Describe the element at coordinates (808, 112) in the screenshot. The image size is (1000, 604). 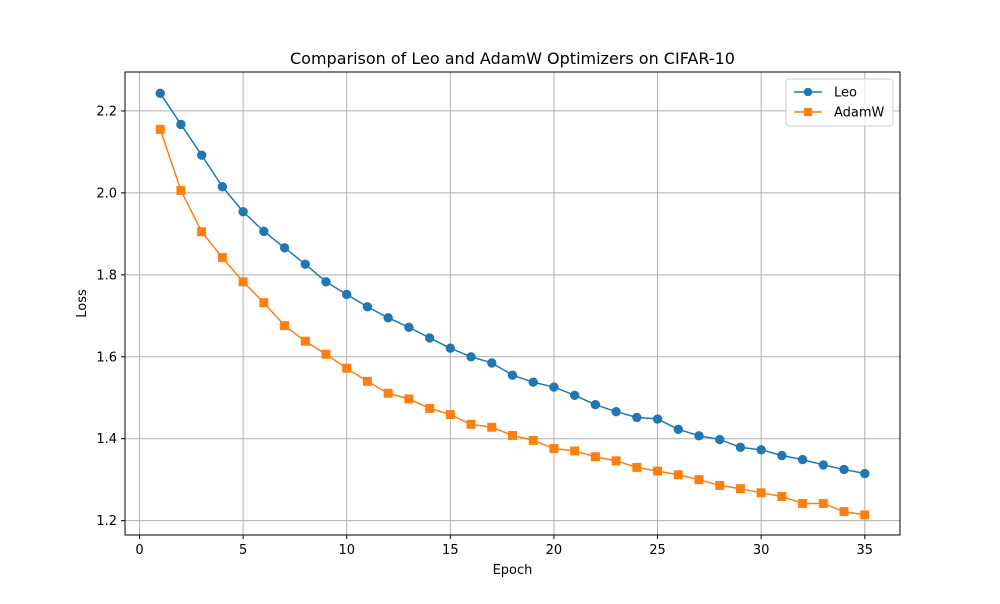
I see `legend-marker-adamw` at that location.